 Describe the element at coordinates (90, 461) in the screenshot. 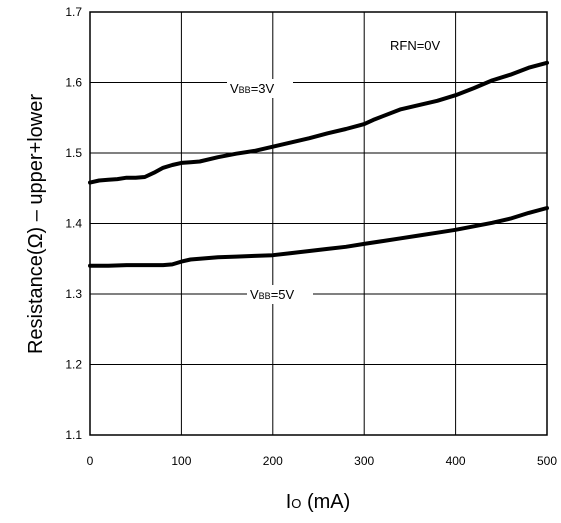

I see `x-tick-label: 0` at that location.